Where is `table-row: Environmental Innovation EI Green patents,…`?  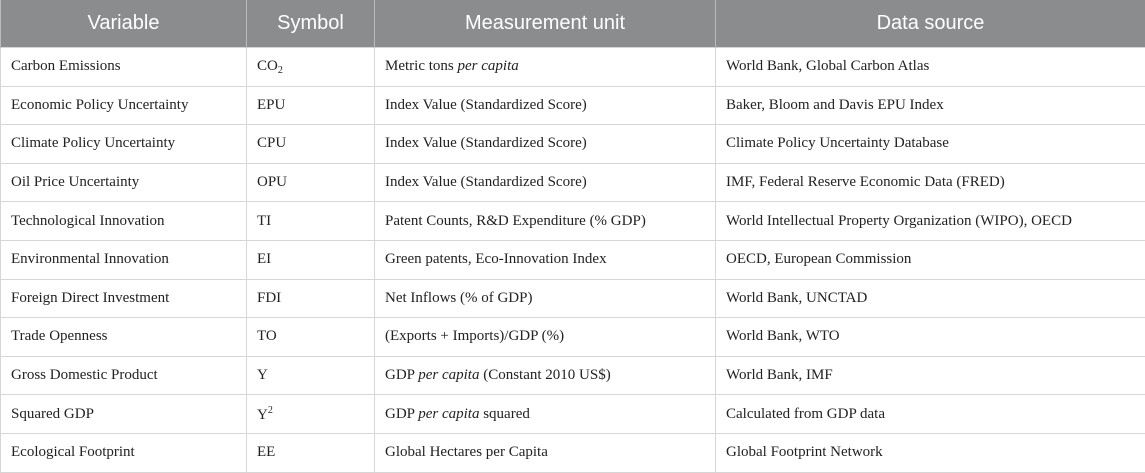 table-row: Environmental Innovation EI Green patents,… is located at coordinates (573, 259).